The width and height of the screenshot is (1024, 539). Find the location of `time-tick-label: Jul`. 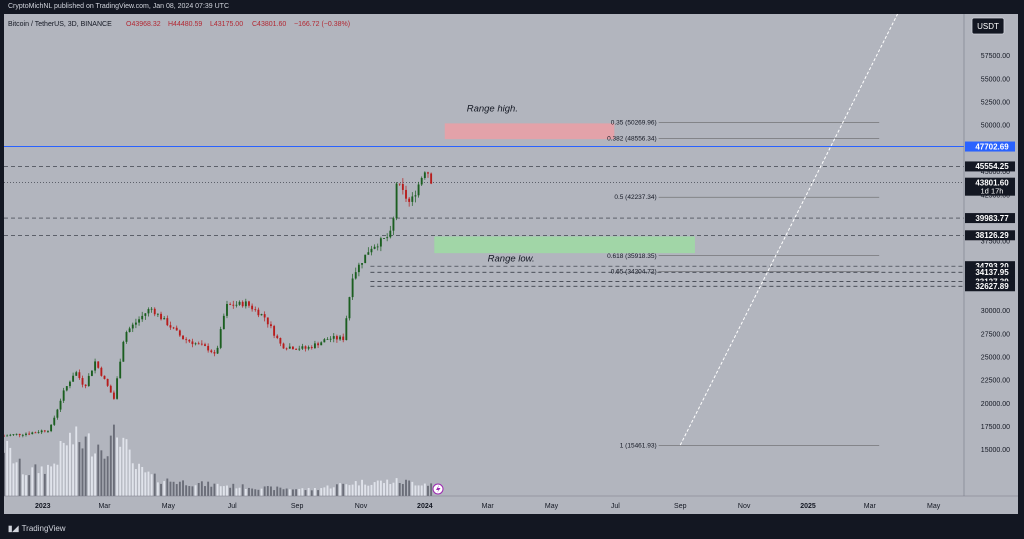

time-tick-label: Jul is located at coordinates (232, 506).